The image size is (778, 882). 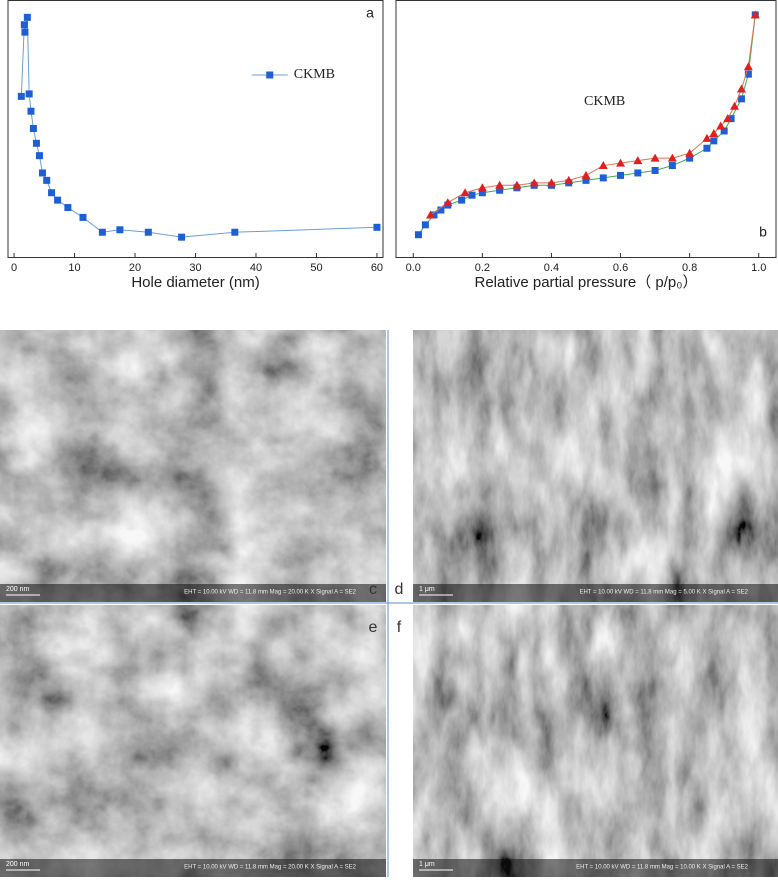 What do you see at coordinates (399, 627) in the screenshot?
I see `panel-label: f` at bounding box center [399, 627].